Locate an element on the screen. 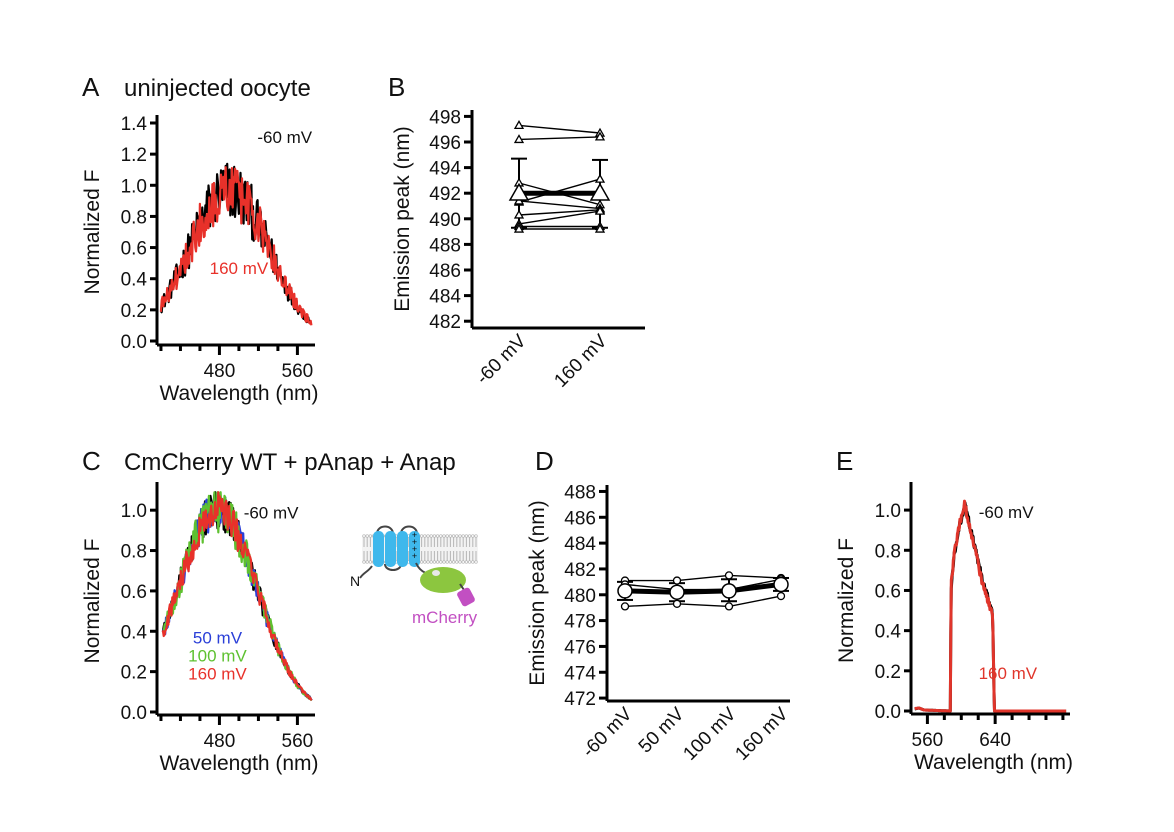 This screenshot has width=1174, height=832. panel-b-letter: B is located at coordinates (396, 87).